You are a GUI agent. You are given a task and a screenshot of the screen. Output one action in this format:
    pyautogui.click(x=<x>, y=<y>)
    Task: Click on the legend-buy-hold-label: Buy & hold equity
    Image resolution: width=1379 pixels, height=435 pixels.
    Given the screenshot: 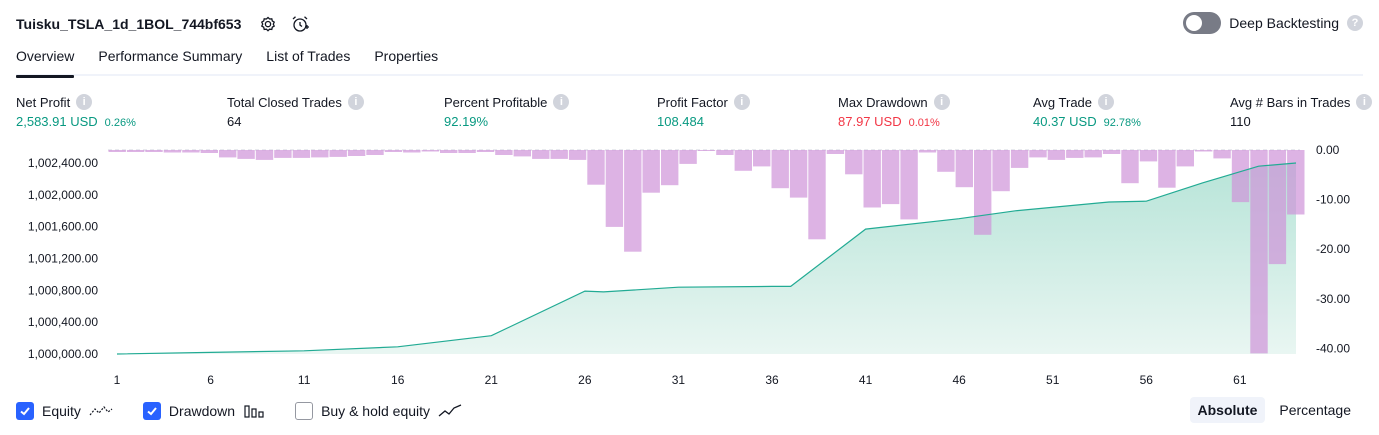 What is the action you would take?
    pyautogui.click(x=376, y=411)
    